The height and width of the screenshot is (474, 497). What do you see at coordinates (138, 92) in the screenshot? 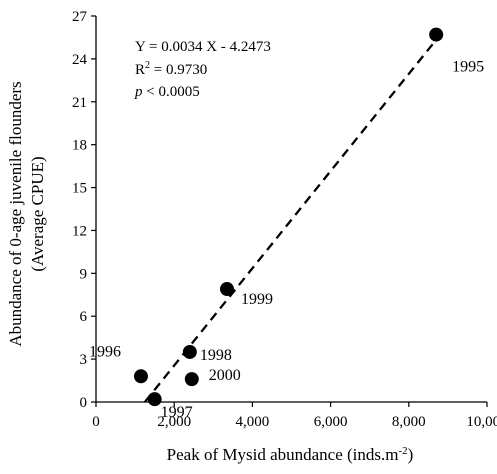
I see `p-symbol: p` at bounding box center [138, 92].